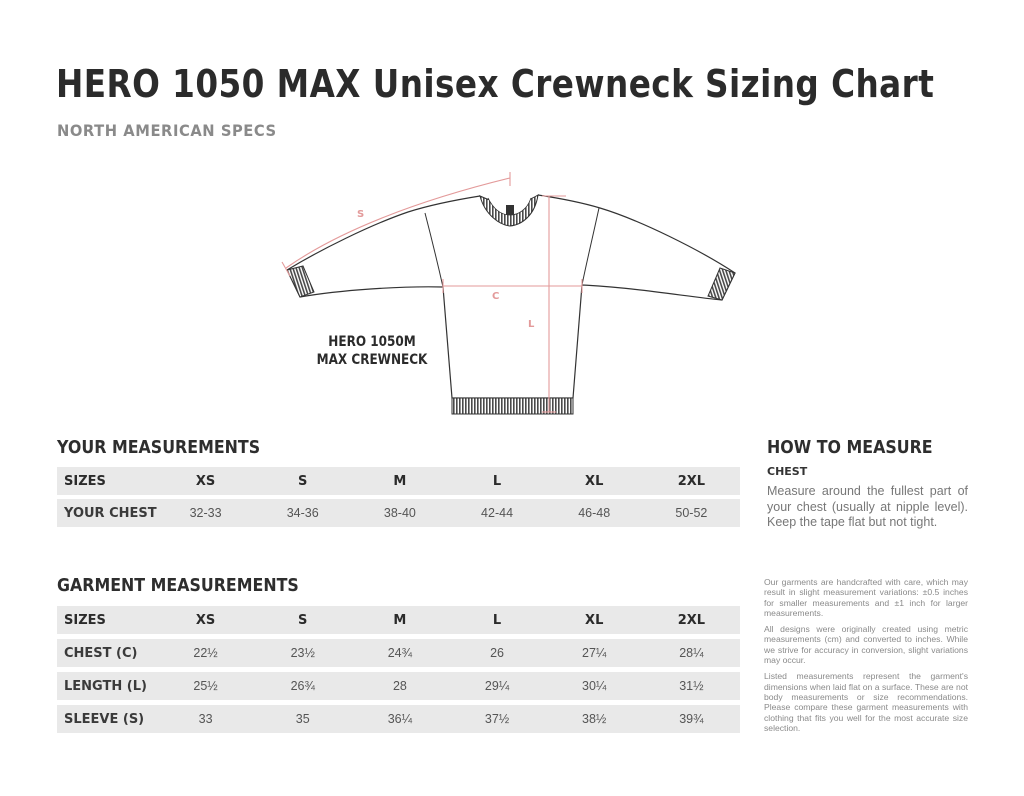  What do you see at coordinates (107, 513) in the screenshot?
I see `row-label: YOUR CHEST` at bounding box center [107, 513].